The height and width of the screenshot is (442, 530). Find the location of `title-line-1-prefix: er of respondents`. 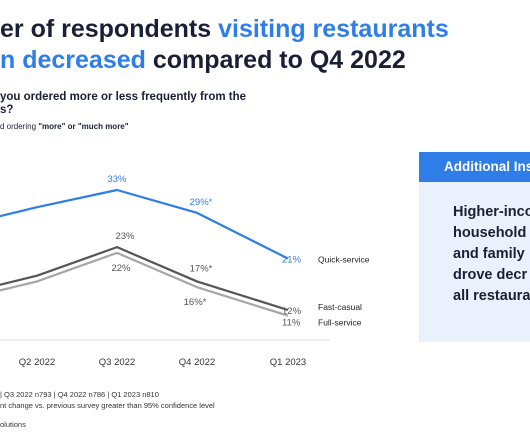

title-line-1-prefix: er of respondents is located at coordinates (109, 29).